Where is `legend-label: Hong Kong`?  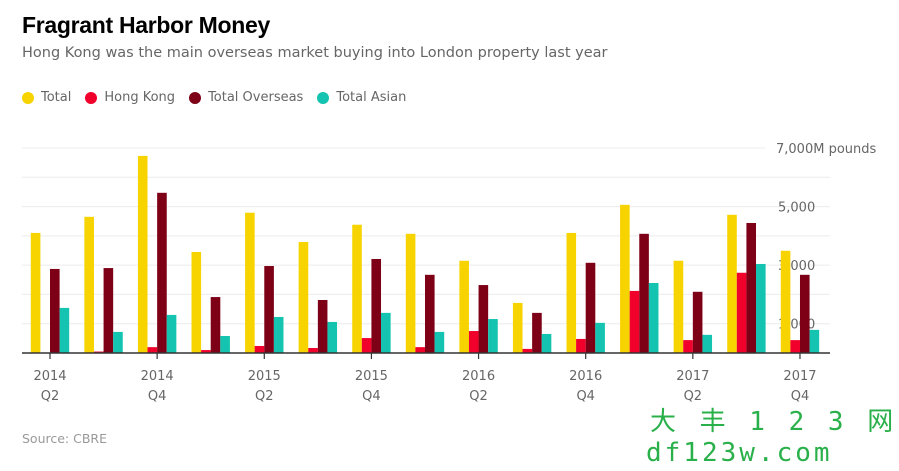 legend-label: Hong Kong is located at coordinates (140, 97).